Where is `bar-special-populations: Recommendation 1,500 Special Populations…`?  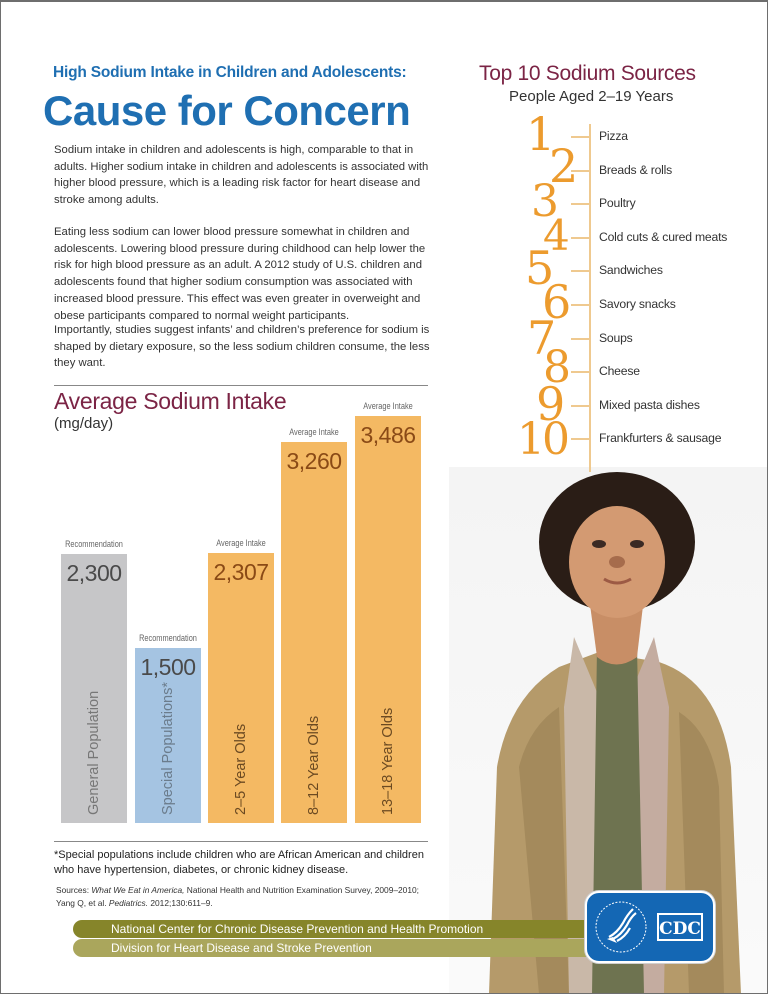 bar-special-populations: Recommendation 1,500 Special Populations… is located at coordinates (168, 728).